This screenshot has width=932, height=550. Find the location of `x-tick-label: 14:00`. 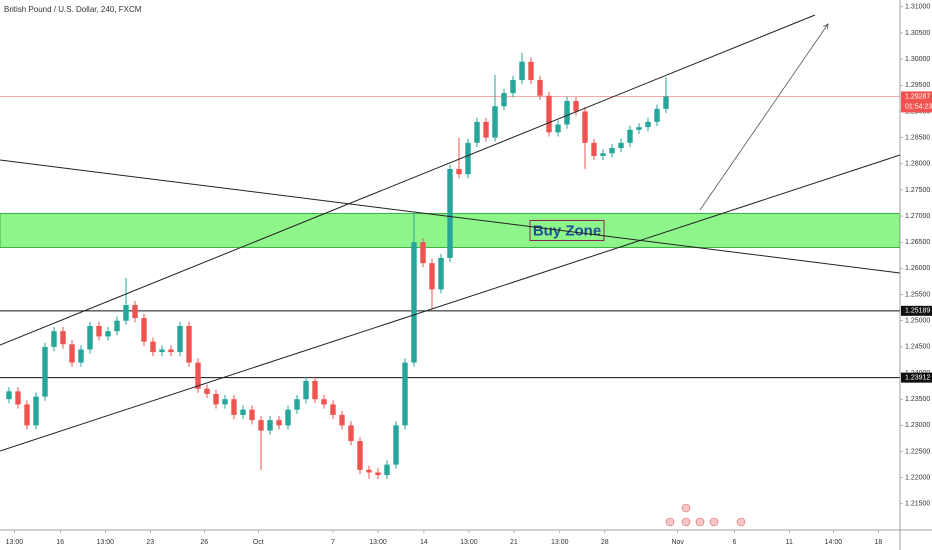

x-tick-label: 14:00 is located at coordinates (834, 542).